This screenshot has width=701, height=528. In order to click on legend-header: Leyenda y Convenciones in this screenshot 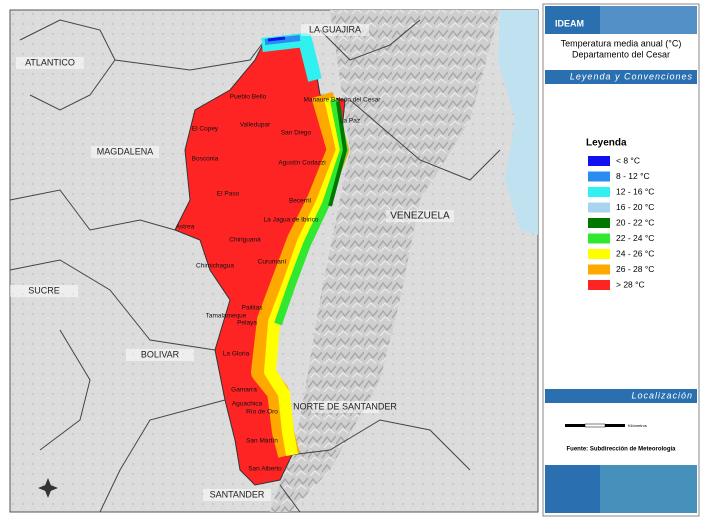, I will do `click(631, 76)`.